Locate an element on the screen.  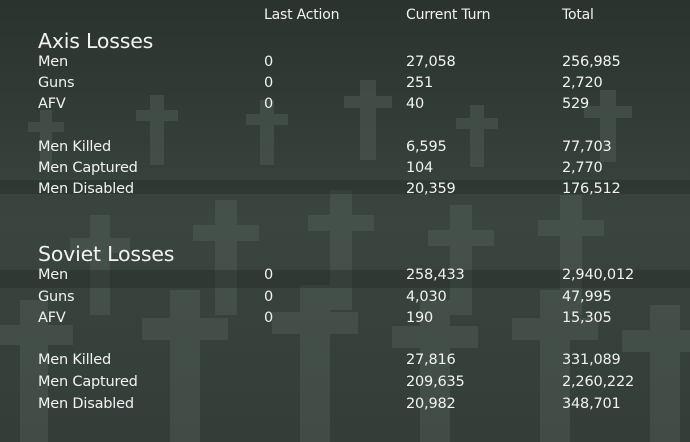
soviet-row-total: 15,305 is located at coordinates (587, 318).